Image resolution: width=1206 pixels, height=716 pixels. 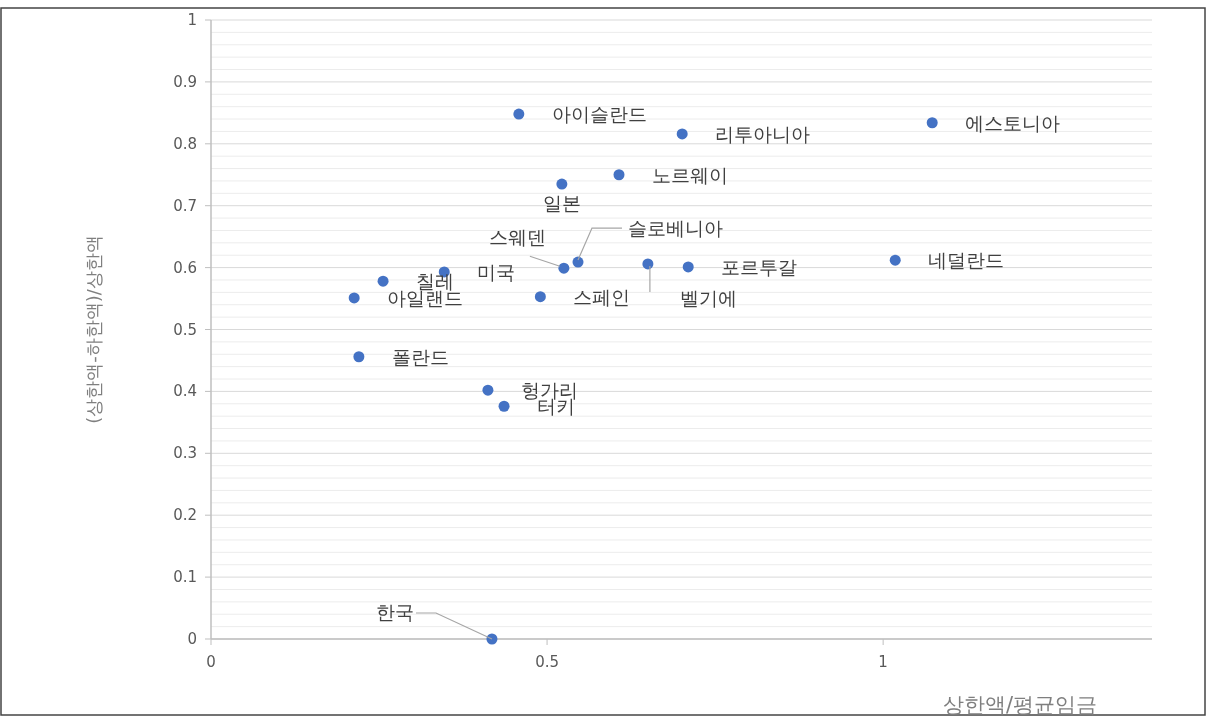 What do you see at coordinates (675, 228) in the screenshot?
I see `annotation: 슬로베니아` at bounding box center [675, 228].